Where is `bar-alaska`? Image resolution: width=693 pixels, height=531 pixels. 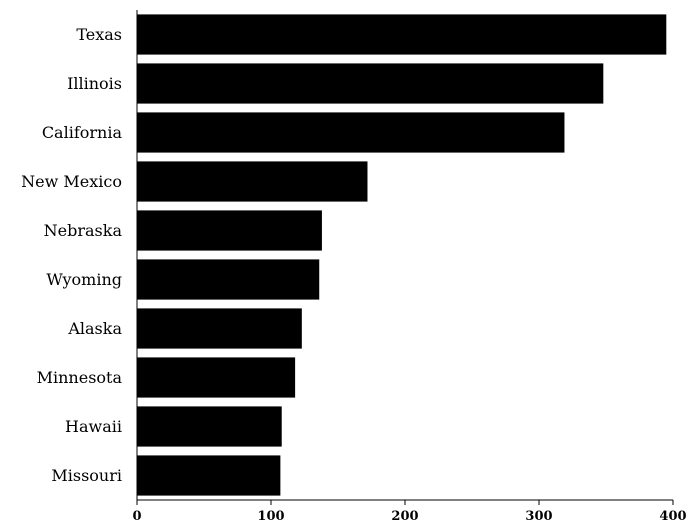
bar-alaska is located at coordinates (219, 328).